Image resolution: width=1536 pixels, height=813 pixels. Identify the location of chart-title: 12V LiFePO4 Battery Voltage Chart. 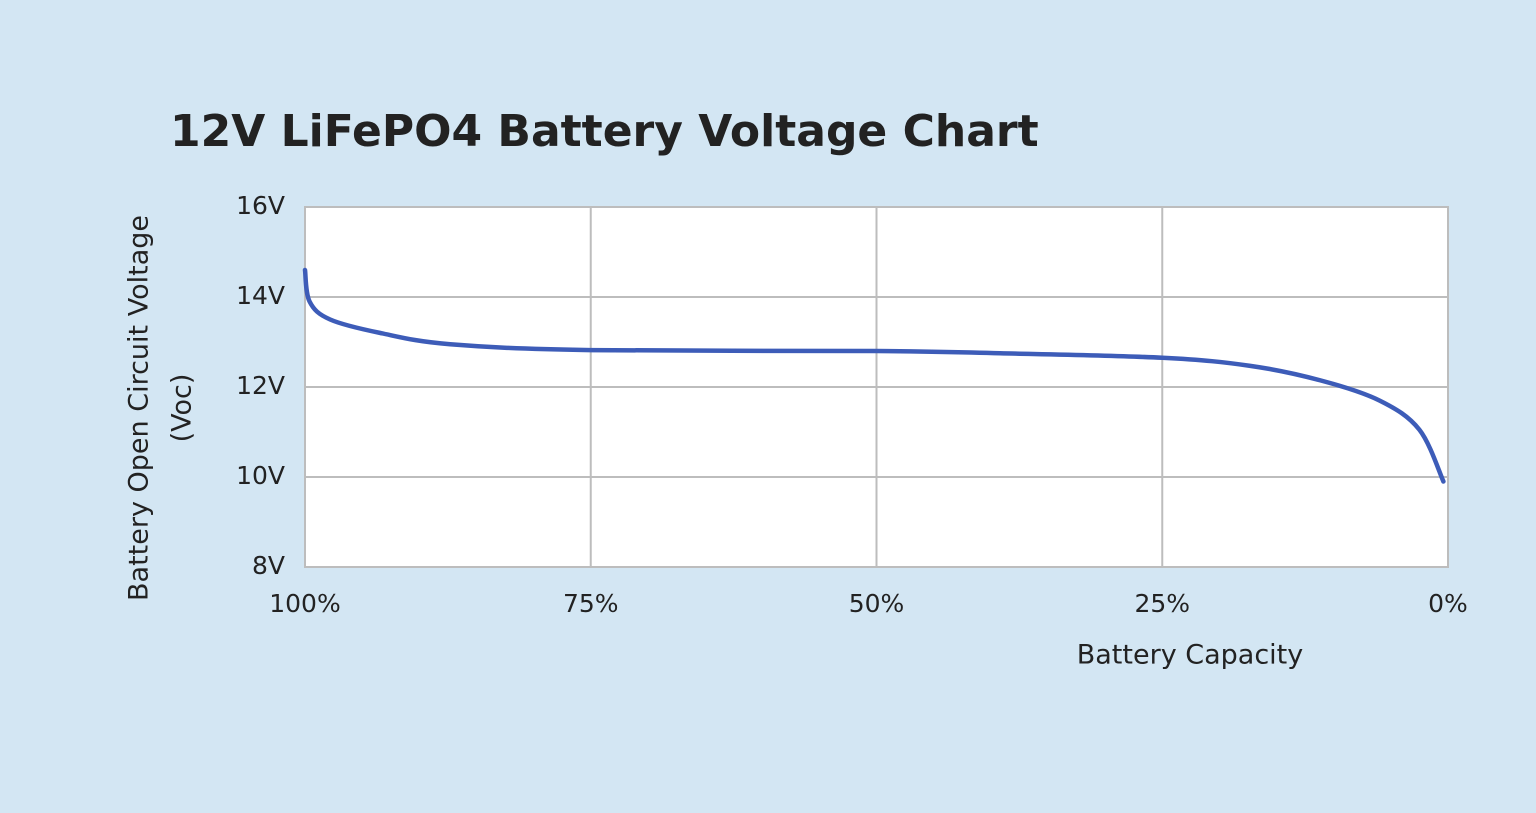
(604, 131).